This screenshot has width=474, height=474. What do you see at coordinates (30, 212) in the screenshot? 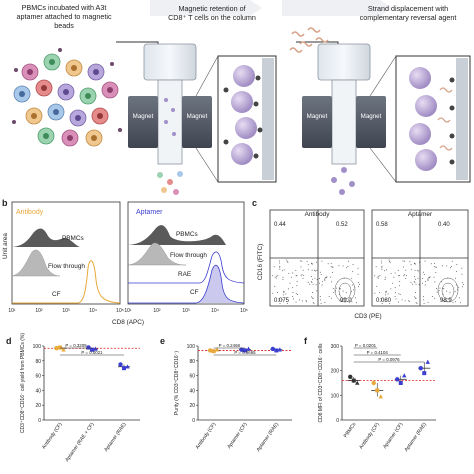
I see `panel-b-left-title: Antibody` at bounding box center [30, 212].